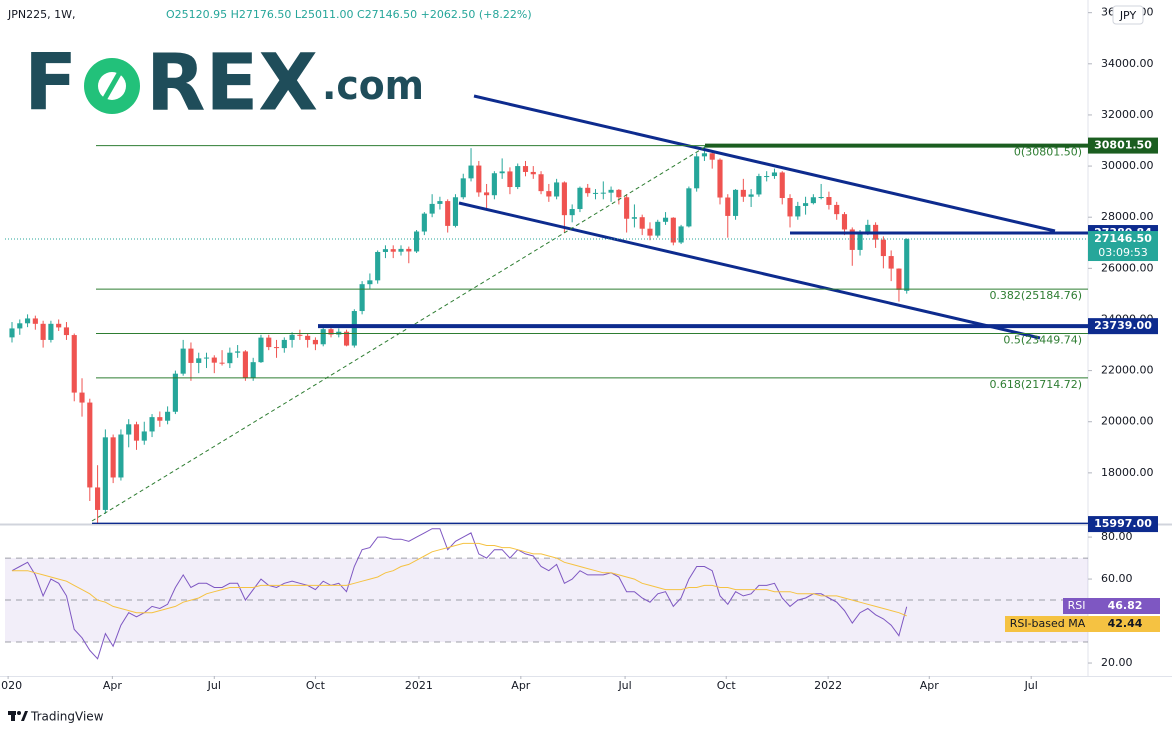  I want to click on currency: JPY, so click(1128, 15).